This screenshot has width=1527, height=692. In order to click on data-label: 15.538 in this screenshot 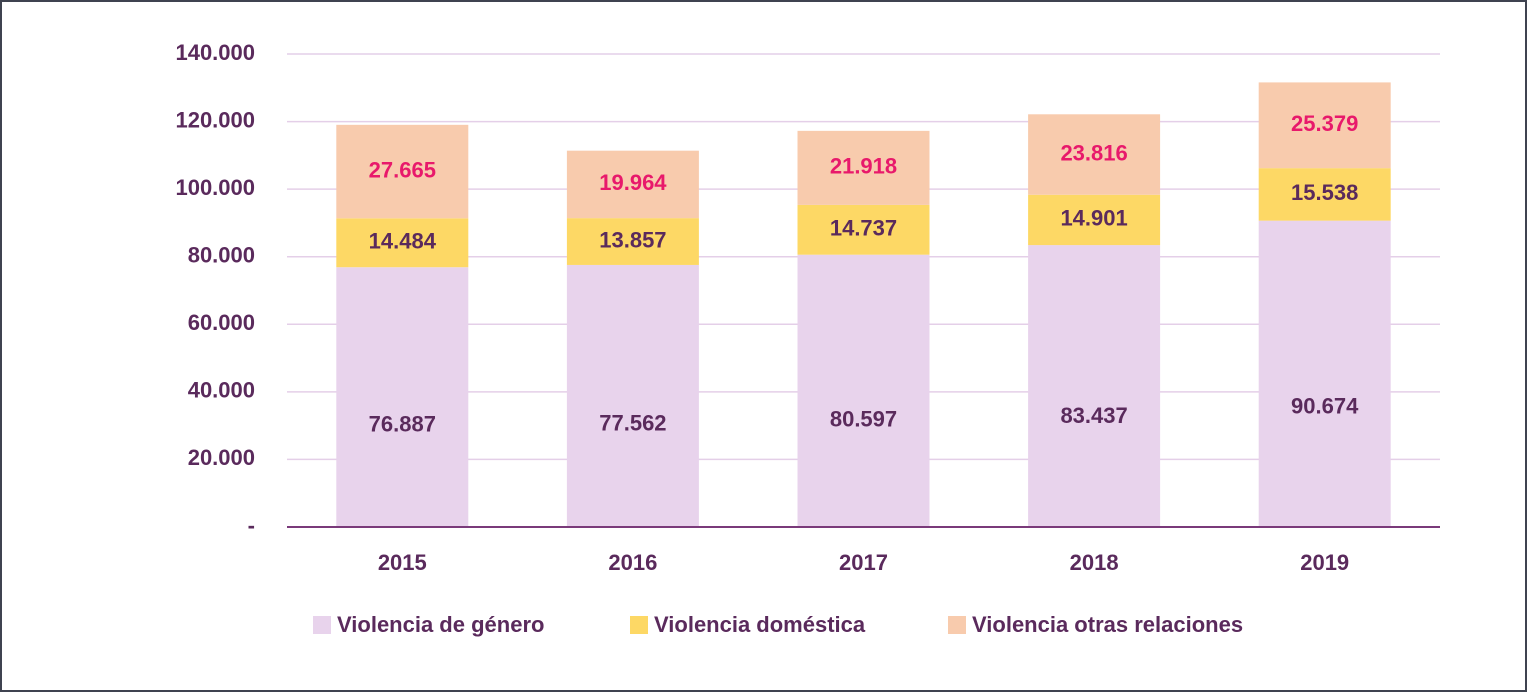, I will do `click(1324, 192)`.